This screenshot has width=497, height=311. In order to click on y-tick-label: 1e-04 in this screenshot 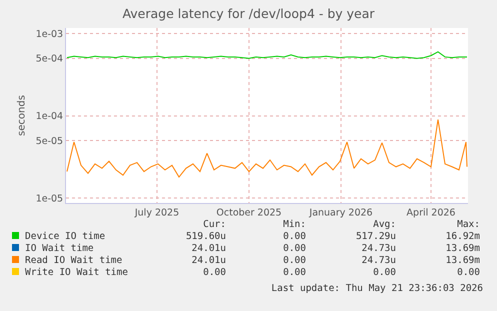, I will do `click(50, 116)`.